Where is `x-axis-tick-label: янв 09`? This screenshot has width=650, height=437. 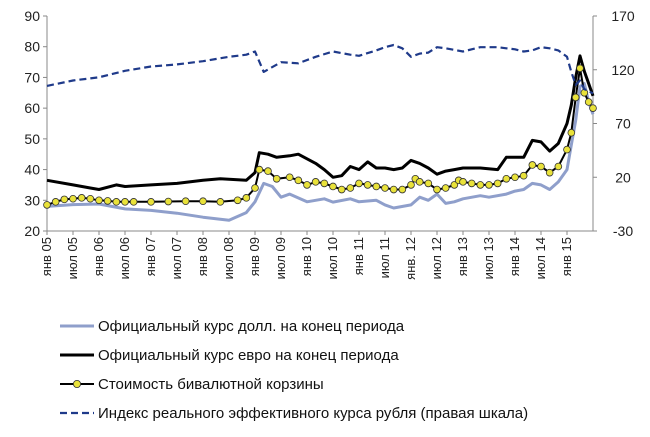
x-axis-tick-label: янв 09 is located at coordinates (254, 256).